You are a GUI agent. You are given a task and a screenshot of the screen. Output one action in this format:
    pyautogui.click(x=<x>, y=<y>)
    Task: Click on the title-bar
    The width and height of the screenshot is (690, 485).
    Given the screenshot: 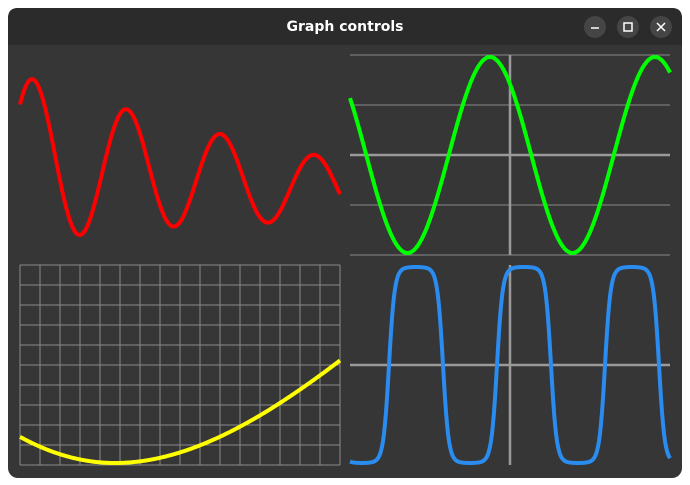 What is the action you would take?
    pyautogui.click(x=345, y=26)
    